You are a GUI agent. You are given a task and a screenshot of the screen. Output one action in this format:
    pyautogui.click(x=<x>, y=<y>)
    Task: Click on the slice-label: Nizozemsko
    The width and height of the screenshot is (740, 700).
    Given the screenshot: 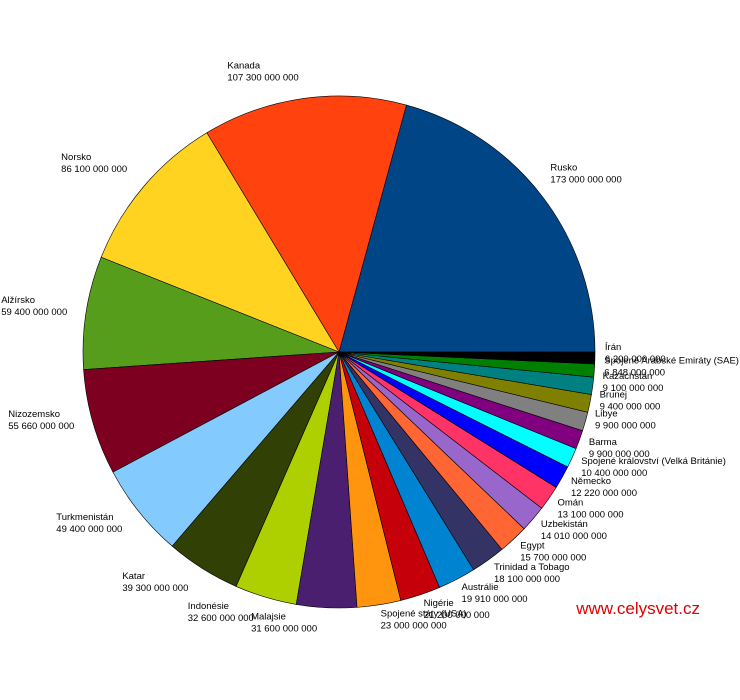 What is the action you would take?
    pyautogui.click(x=34, y=414)
    